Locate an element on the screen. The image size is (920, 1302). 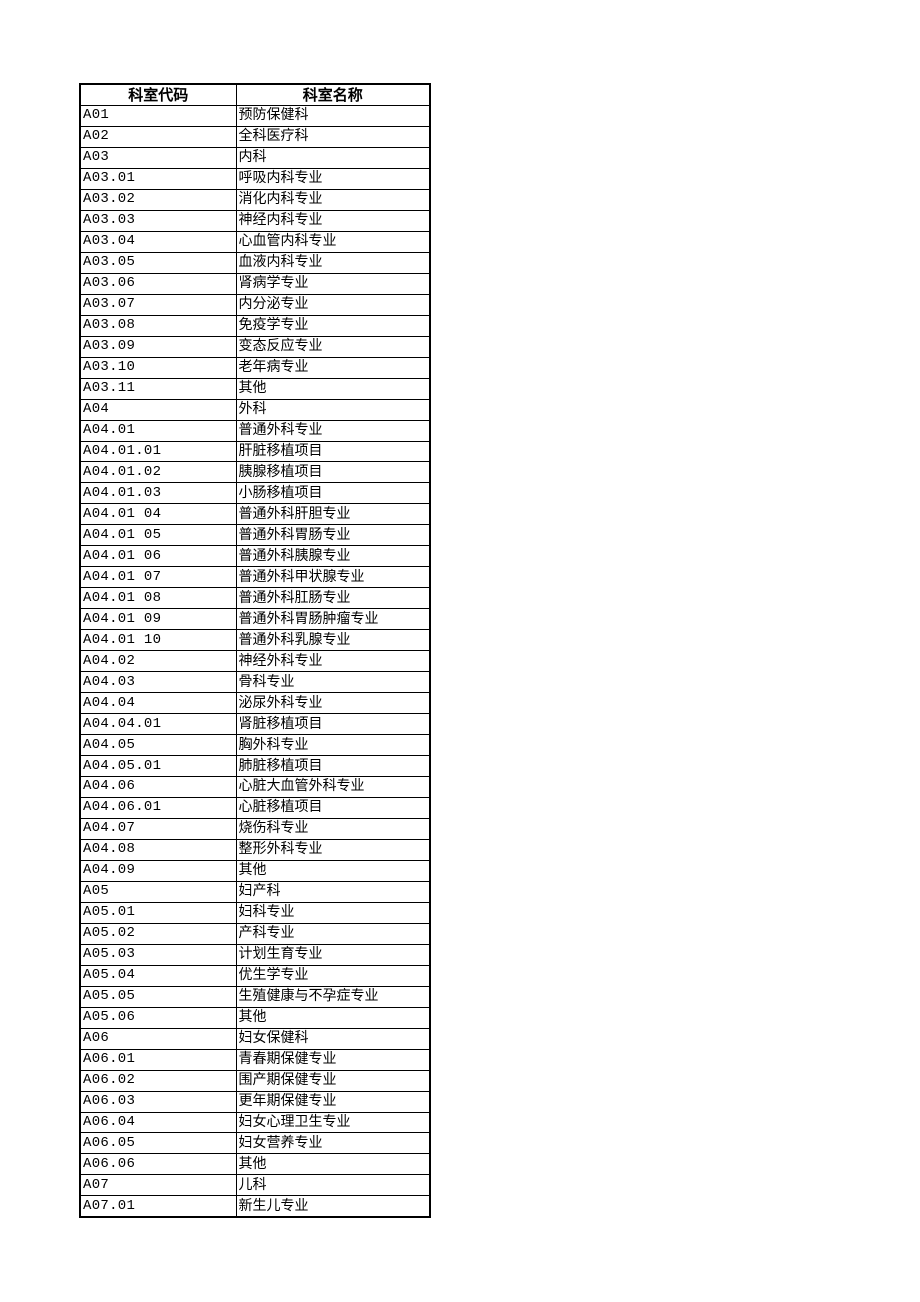
table-row: A04.02 神经外科专业 is located at coordinates (255, 661).